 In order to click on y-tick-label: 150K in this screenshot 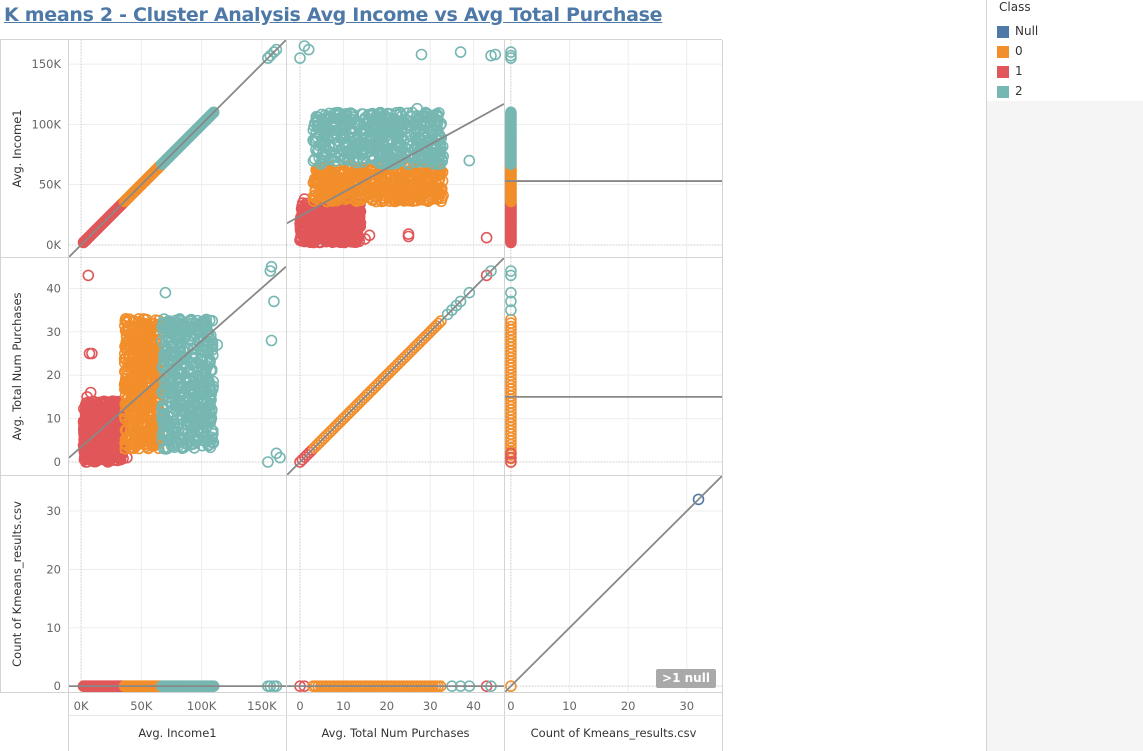, I will do `click(47, 64)`.